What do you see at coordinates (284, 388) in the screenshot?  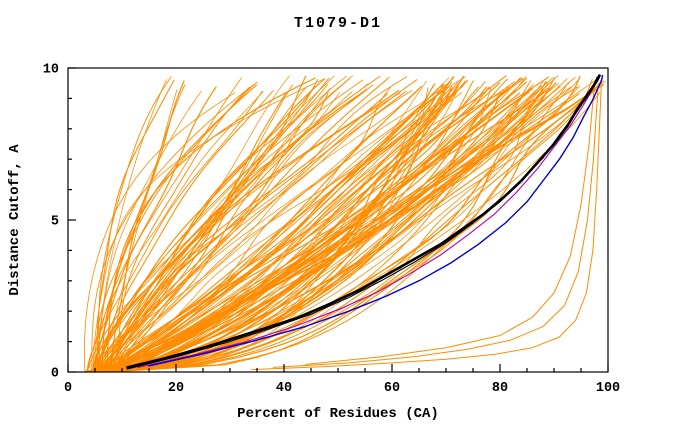 I see `x-tick-label: 40` at bounding box center [284, 388].